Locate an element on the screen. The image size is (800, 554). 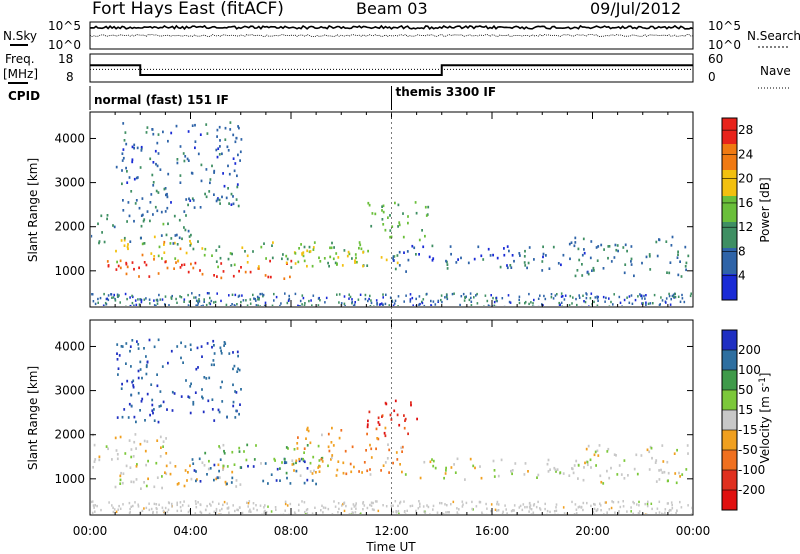
colorbar-segment is located at coordinates (729, 460).